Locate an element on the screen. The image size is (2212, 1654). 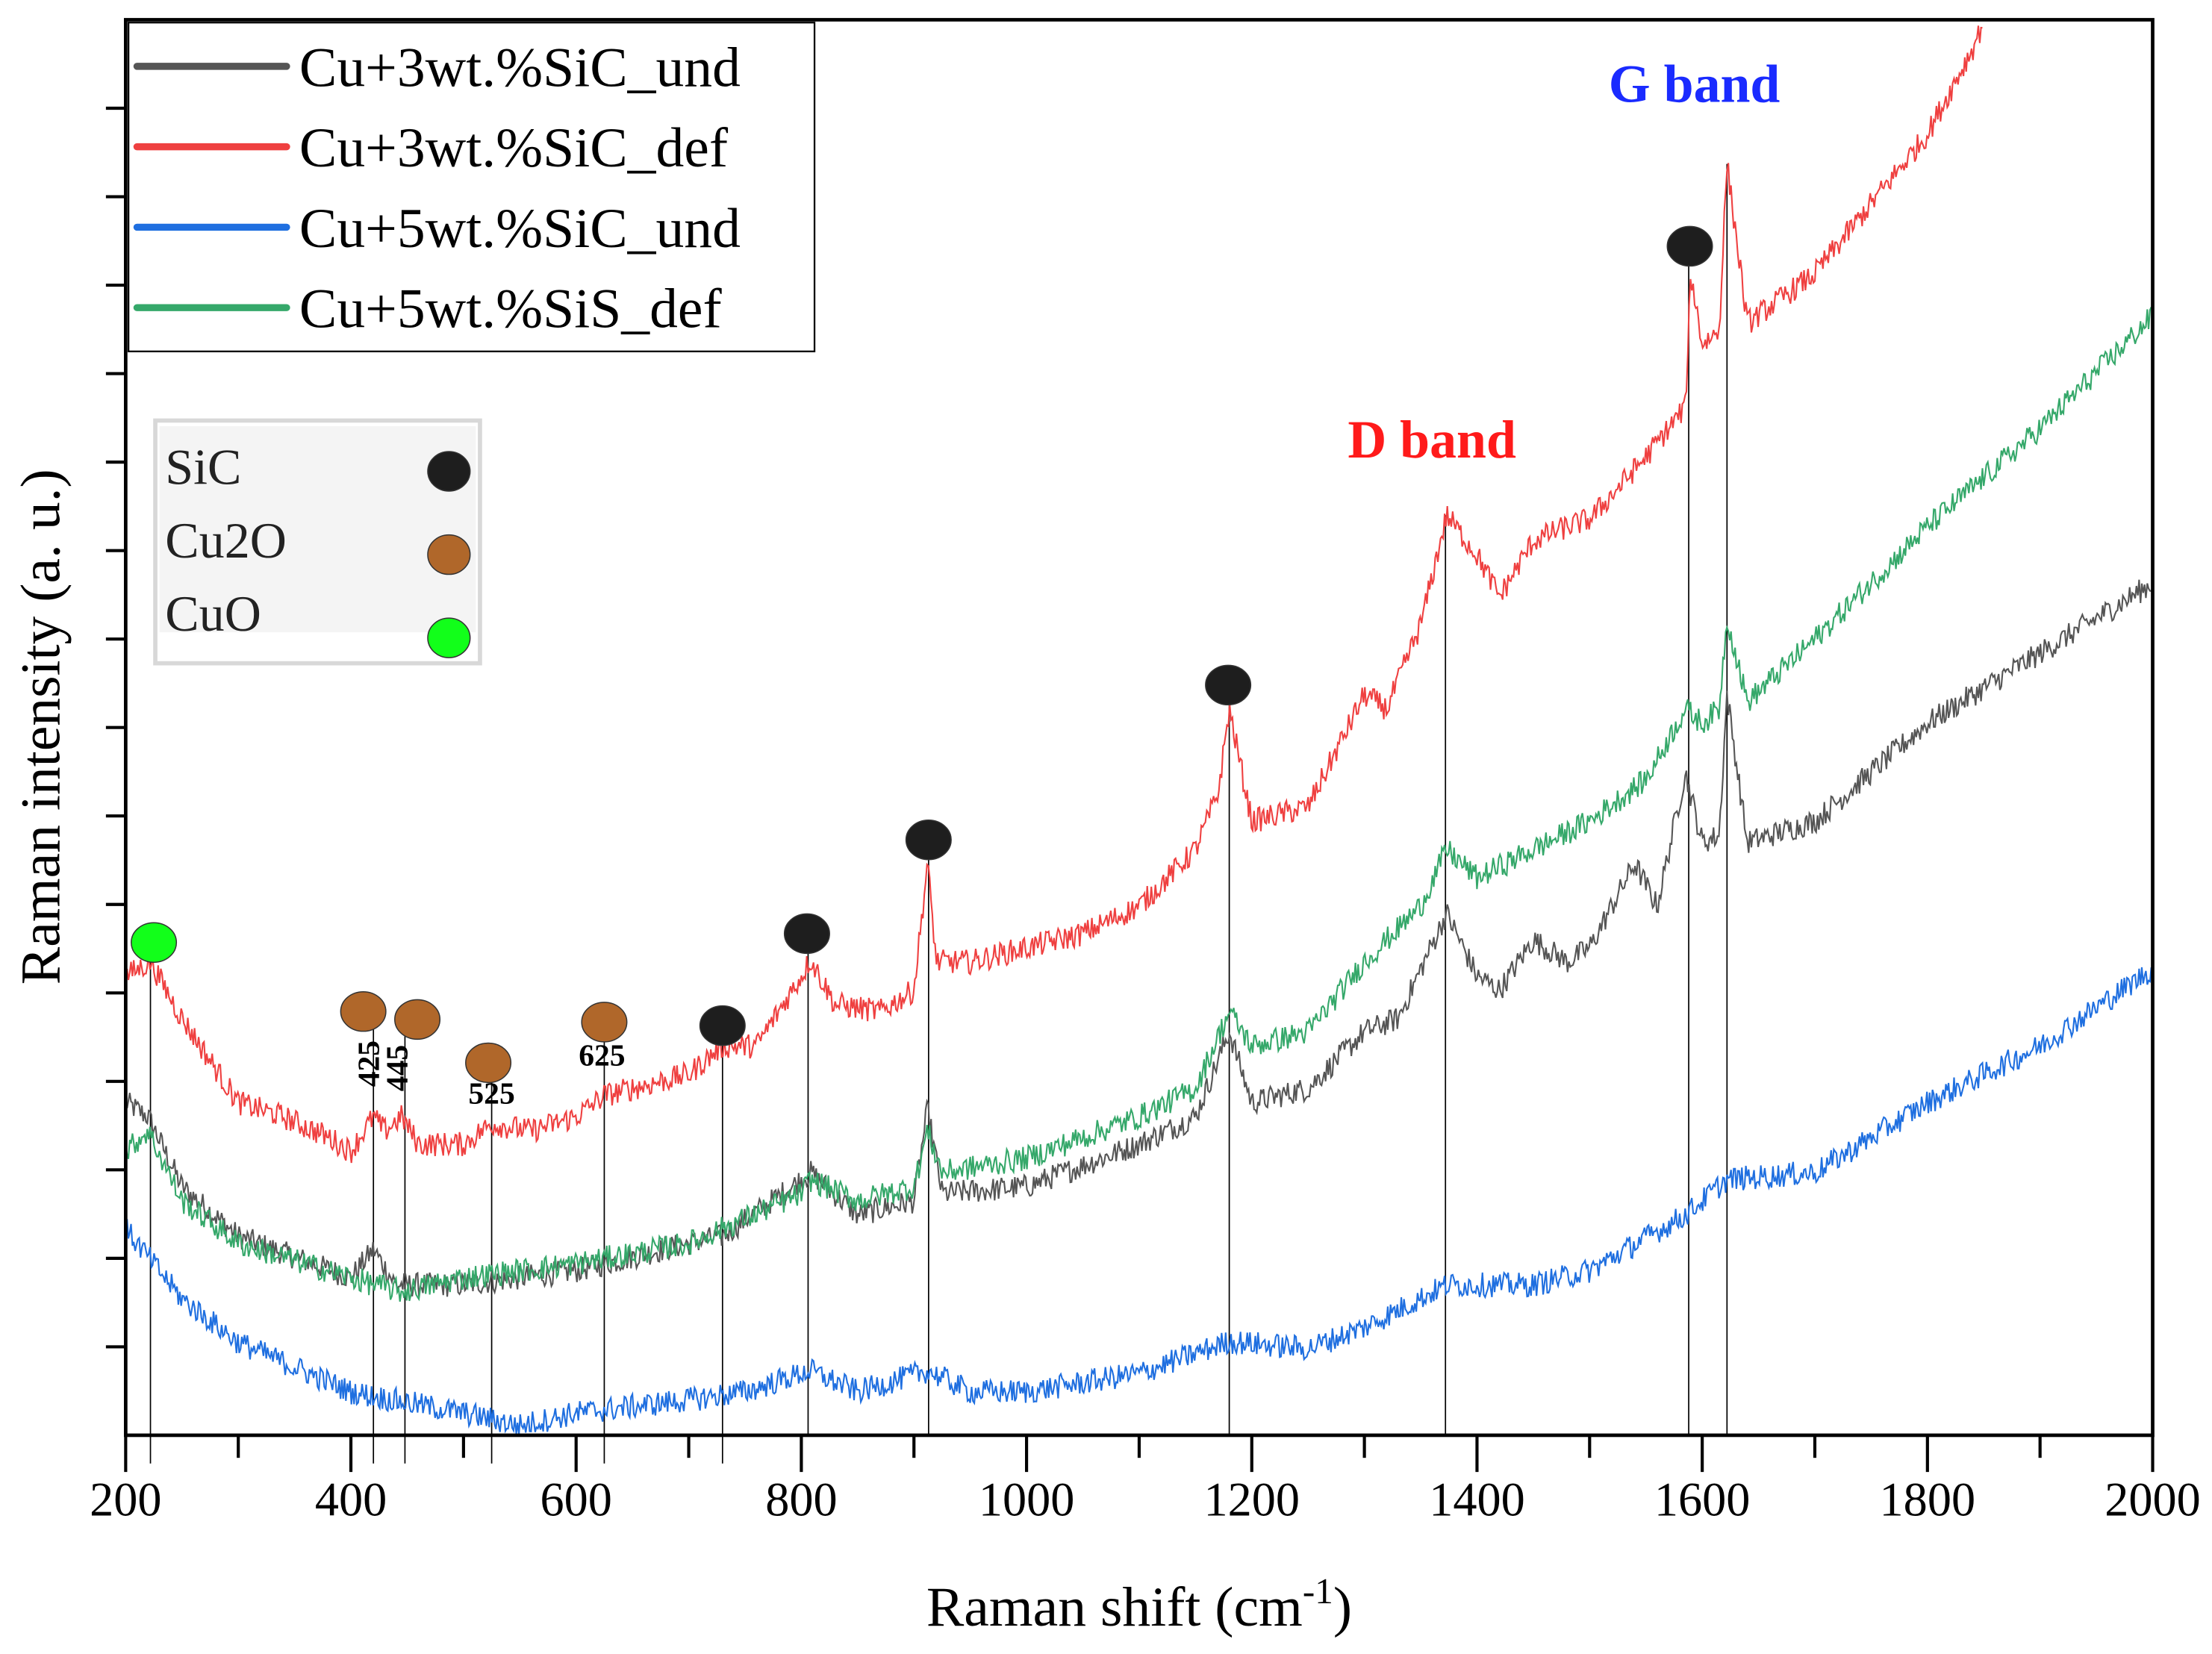
legend-label: Cu+5wt.%SiC_und is located at coordinates (520, 229).